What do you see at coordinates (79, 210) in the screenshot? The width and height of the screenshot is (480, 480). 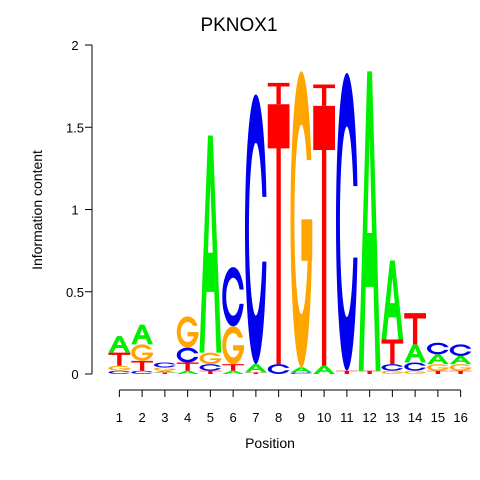 I see `y-axis: 0 0.5 1 1.5 2` at bounding box center [79, 210].